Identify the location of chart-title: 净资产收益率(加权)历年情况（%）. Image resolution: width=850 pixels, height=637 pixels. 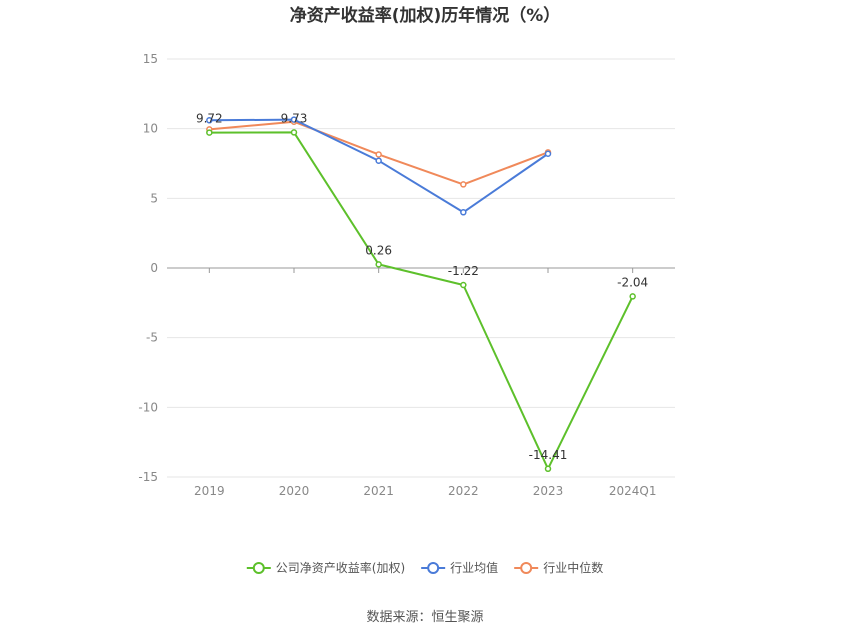
(425, 15).